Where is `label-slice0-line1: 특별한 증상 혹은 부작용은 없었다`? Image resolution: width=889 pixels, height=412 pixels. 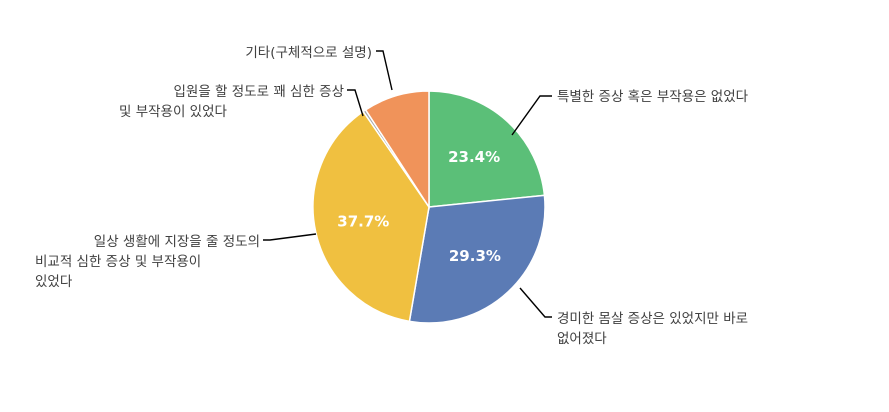
label-slice0-line1: 특별한 증상 혹은 부작용은 없었다 is located at coordinates (653, 97).